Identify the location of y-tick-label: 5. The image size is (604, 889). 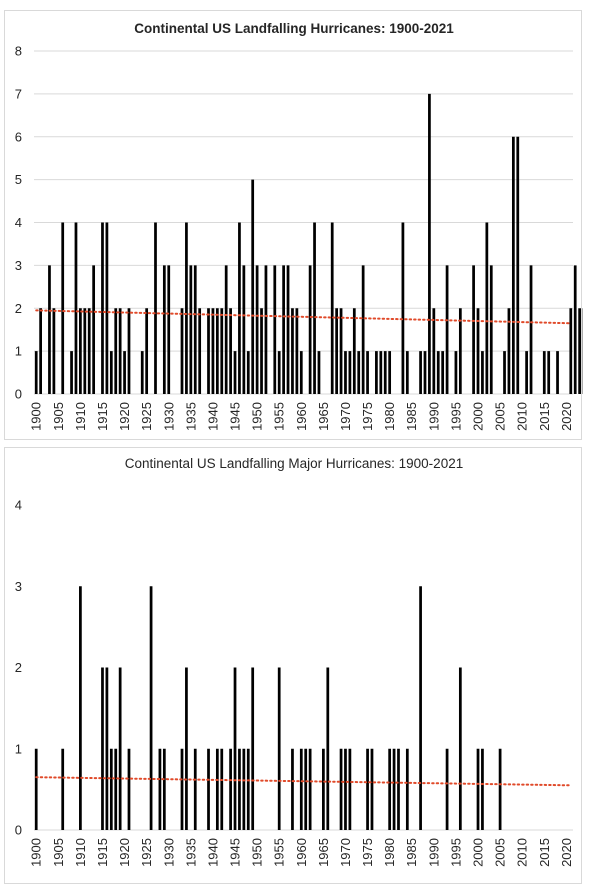
(18, 179).